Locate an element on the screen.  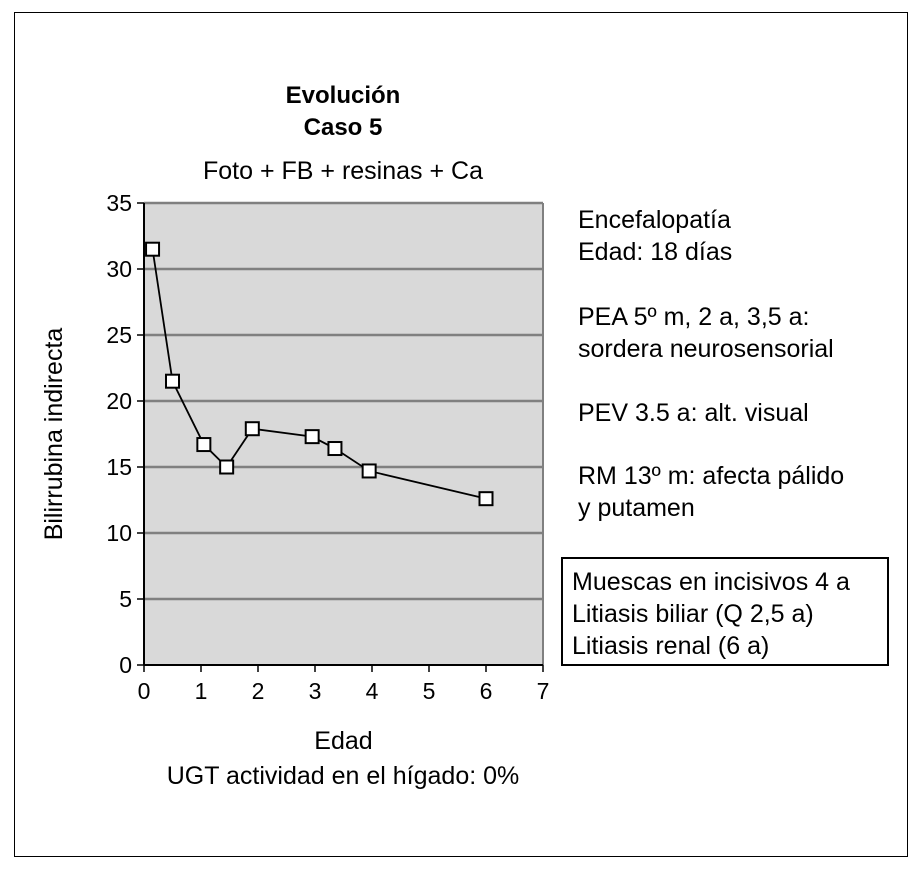
chart-title: Evolución is located at coordinates (343, 95).